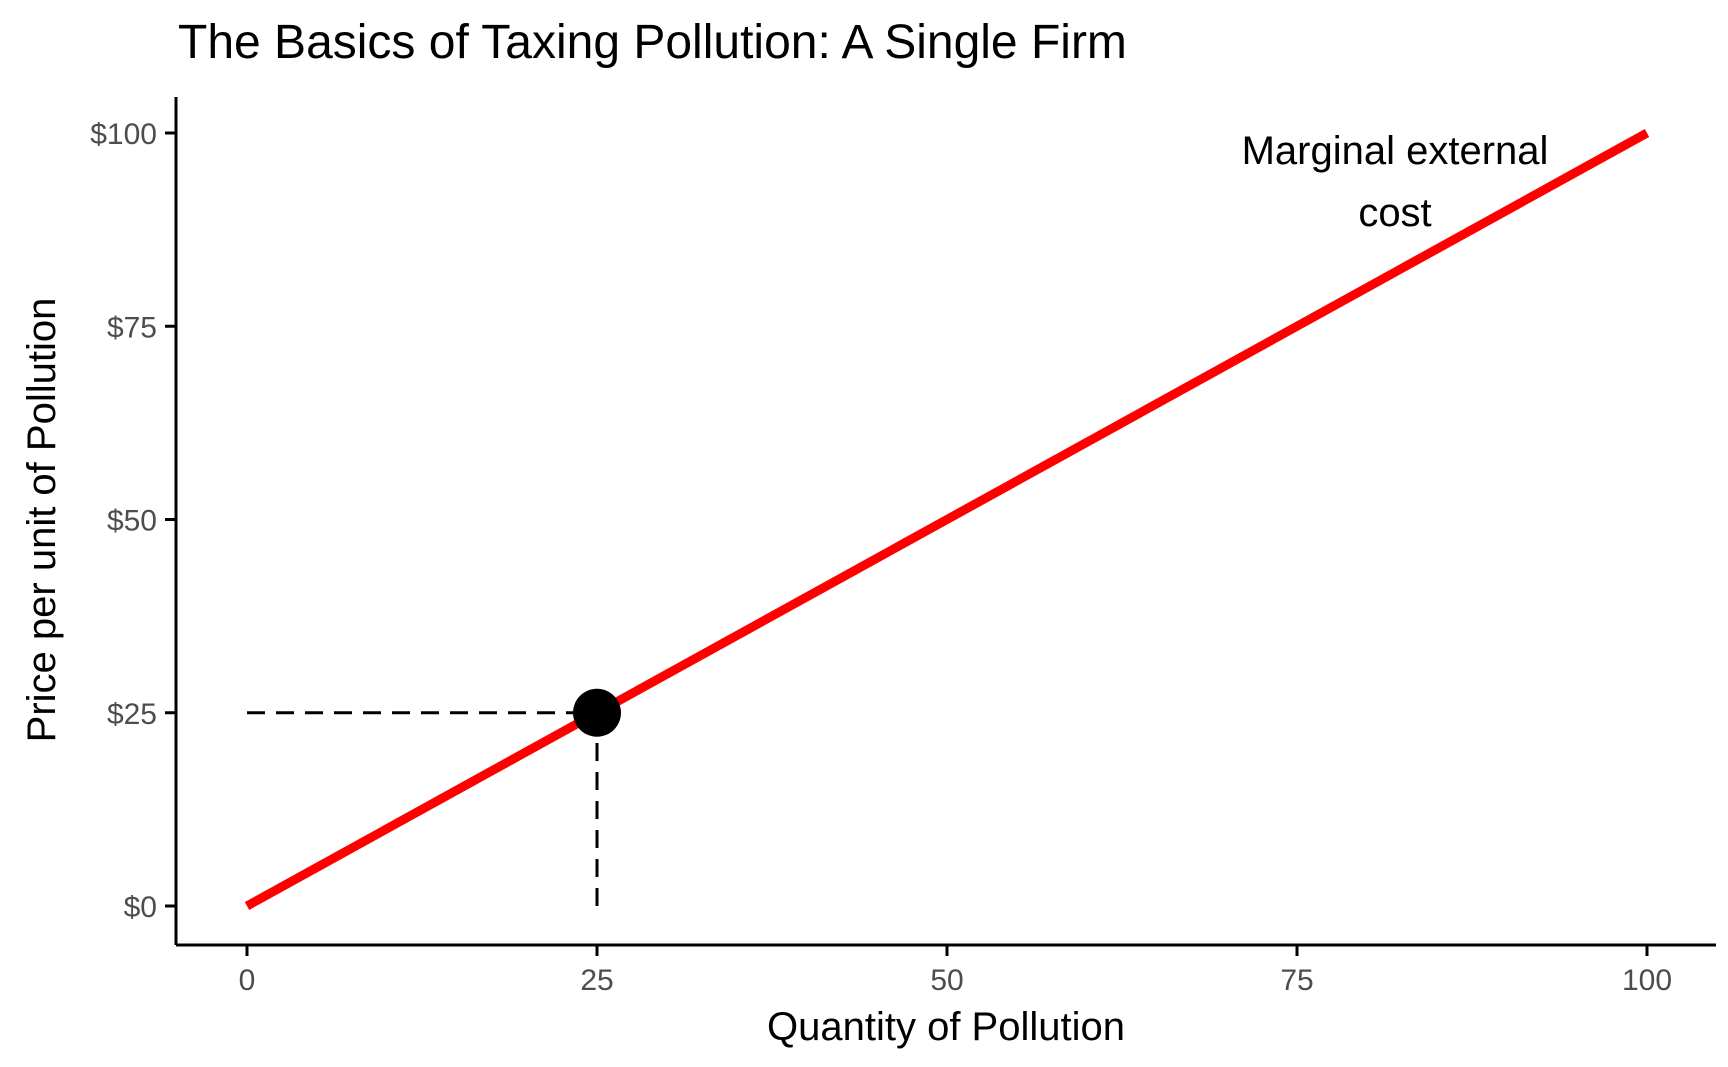 Image resolution: width=1728 pixels, height=1067 pixels. I want to click on y-axis-ticks: $0 $25 $50 $75 $100, so click(133, 521).